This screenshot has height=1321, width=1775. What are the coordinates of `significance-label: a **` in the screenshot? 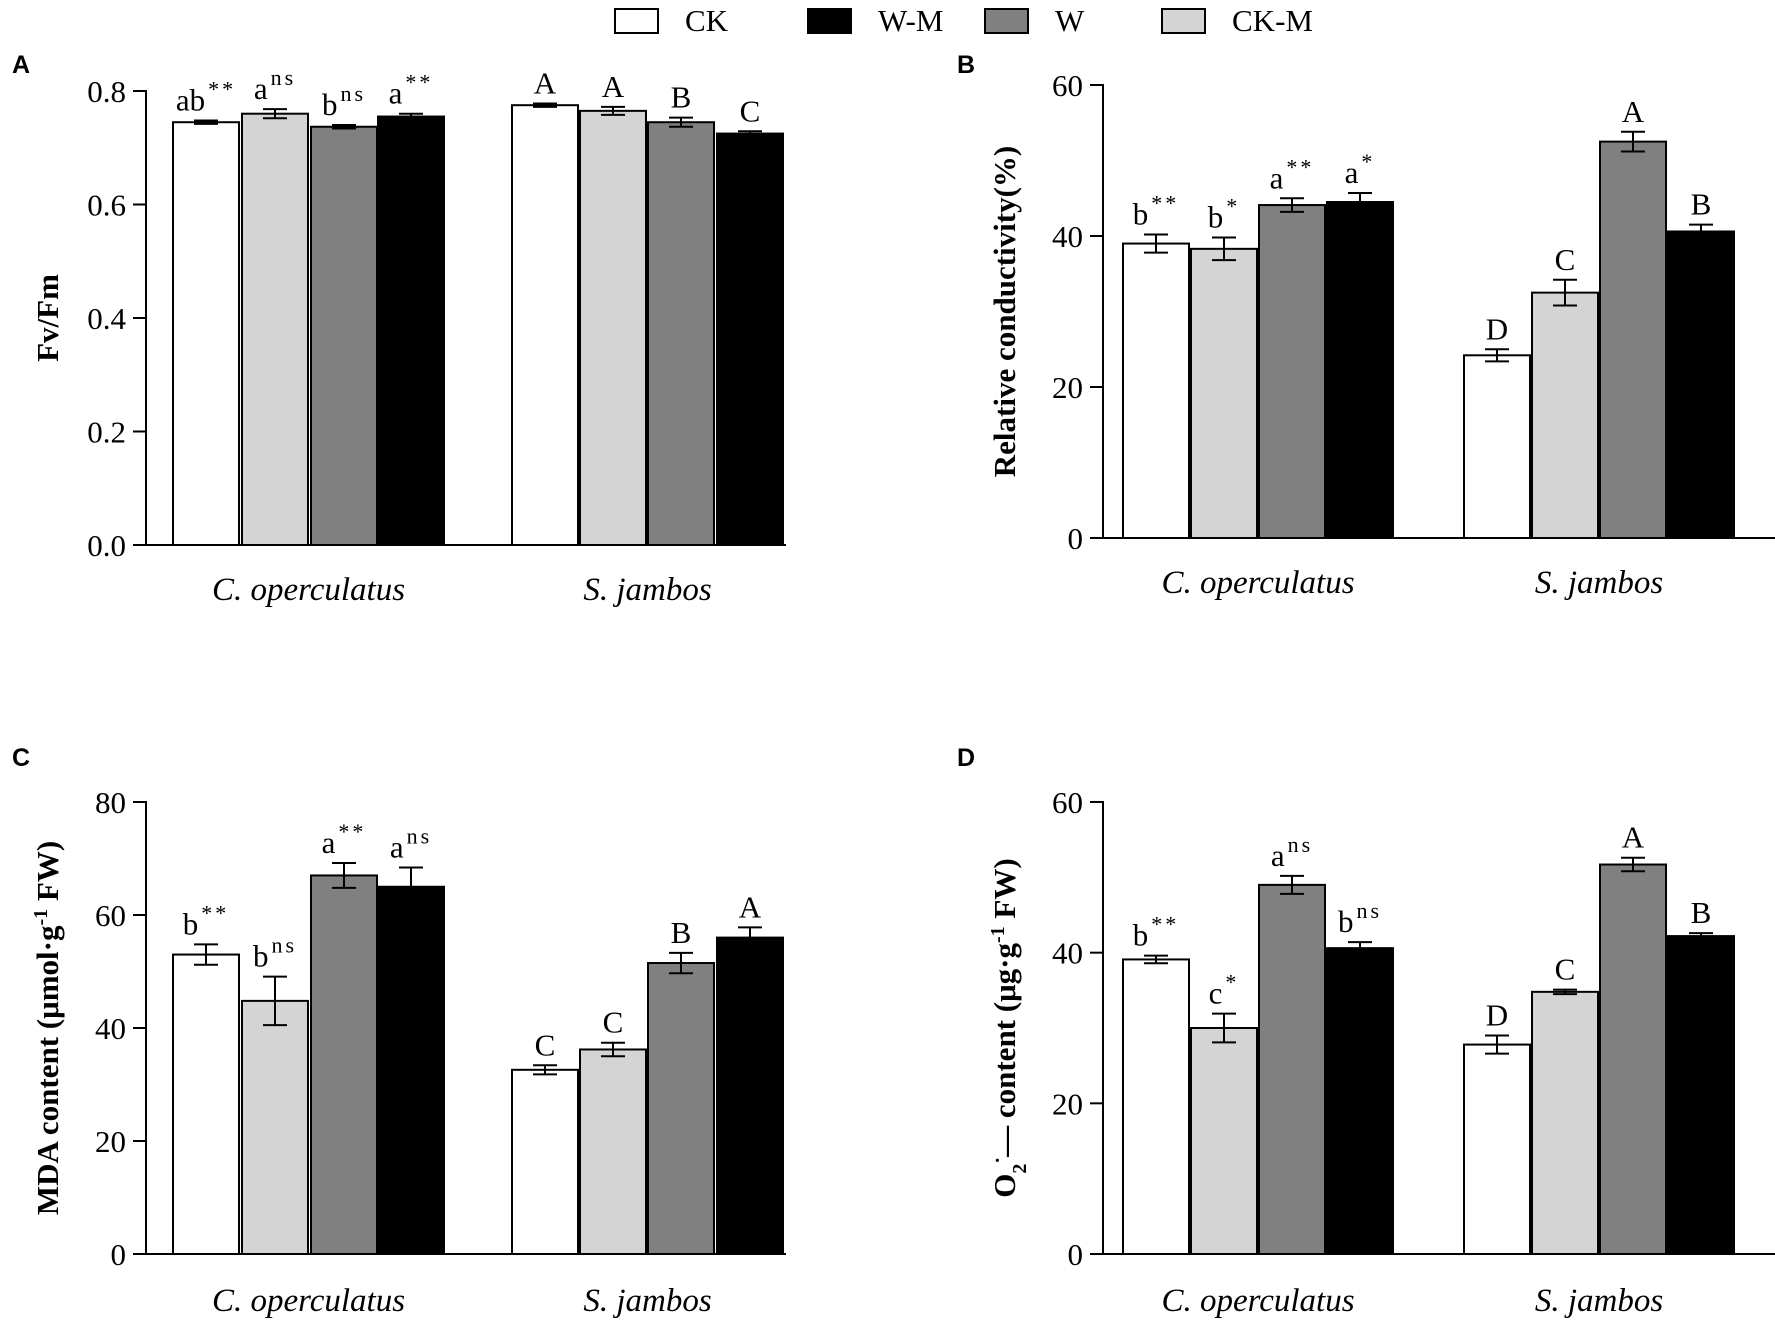 It's located at (344, 839).